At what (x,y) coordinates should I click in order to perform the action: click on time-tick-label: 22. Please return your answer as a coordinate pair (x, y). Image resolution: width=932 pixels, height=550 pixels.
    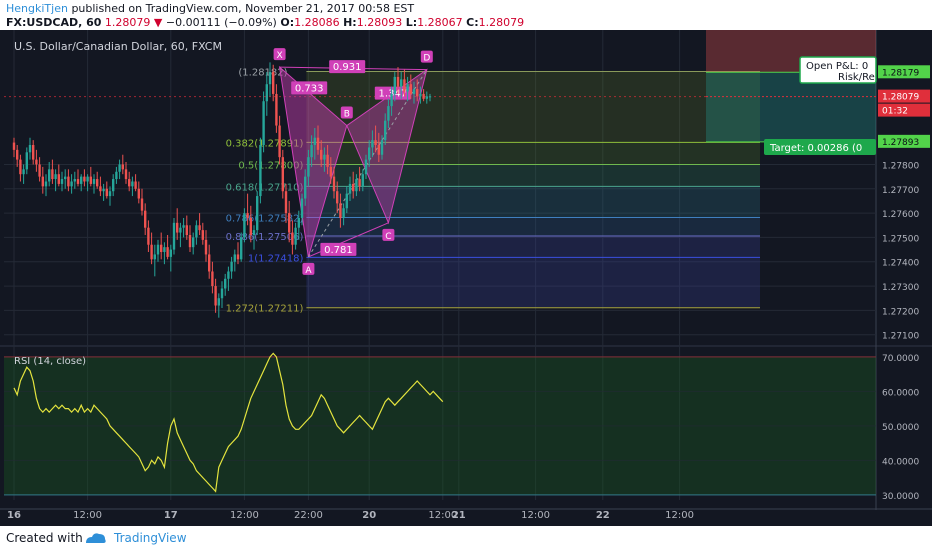
    Looking at the image, I should click on (603, 515).